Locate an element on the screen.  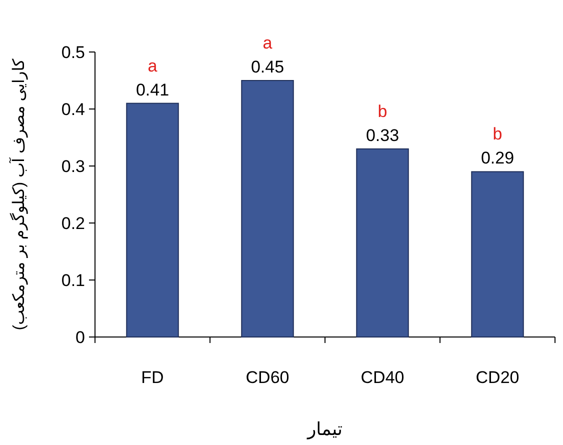
data-label: 0.33 is located at coordinates (383, 135).